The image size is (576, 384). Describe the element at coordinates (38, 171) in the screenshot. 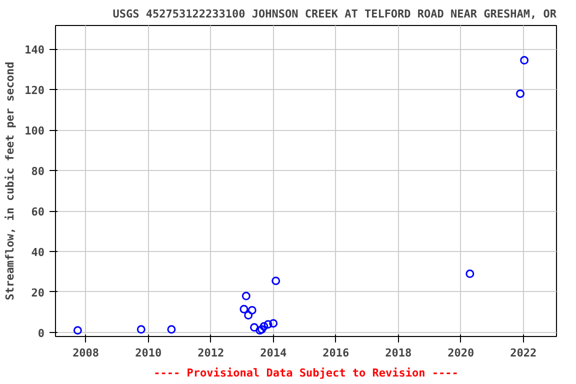

I see `y-tick-label: 80` at that location.